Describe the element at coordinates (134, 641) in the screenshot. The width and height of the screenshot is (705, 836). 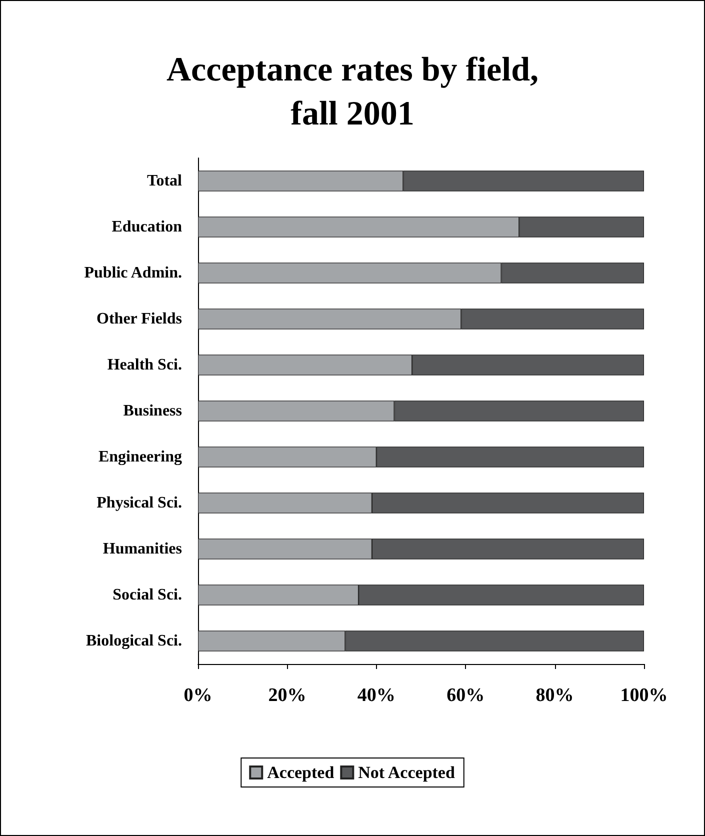
I see `y-tick-label: Biological Sci.` at that location.